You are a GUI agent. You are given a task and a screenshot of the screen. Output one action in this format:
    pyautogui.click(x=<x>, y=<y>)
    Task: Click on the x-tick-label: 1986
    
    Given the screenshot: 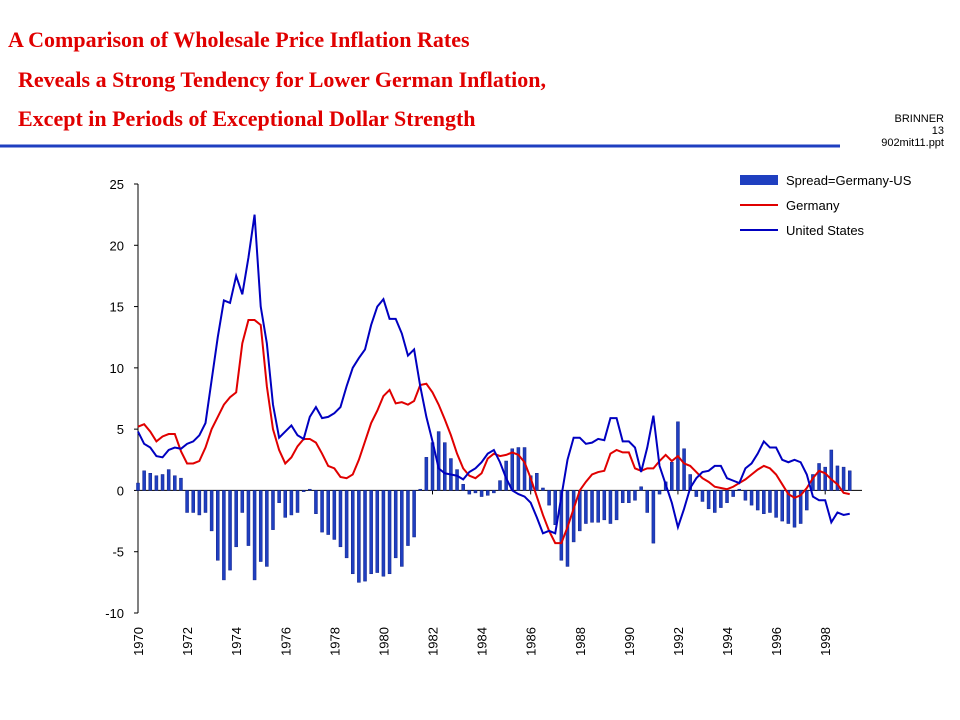 What is the action you would take?
    pyautogui.click(x=531, y=641)
    